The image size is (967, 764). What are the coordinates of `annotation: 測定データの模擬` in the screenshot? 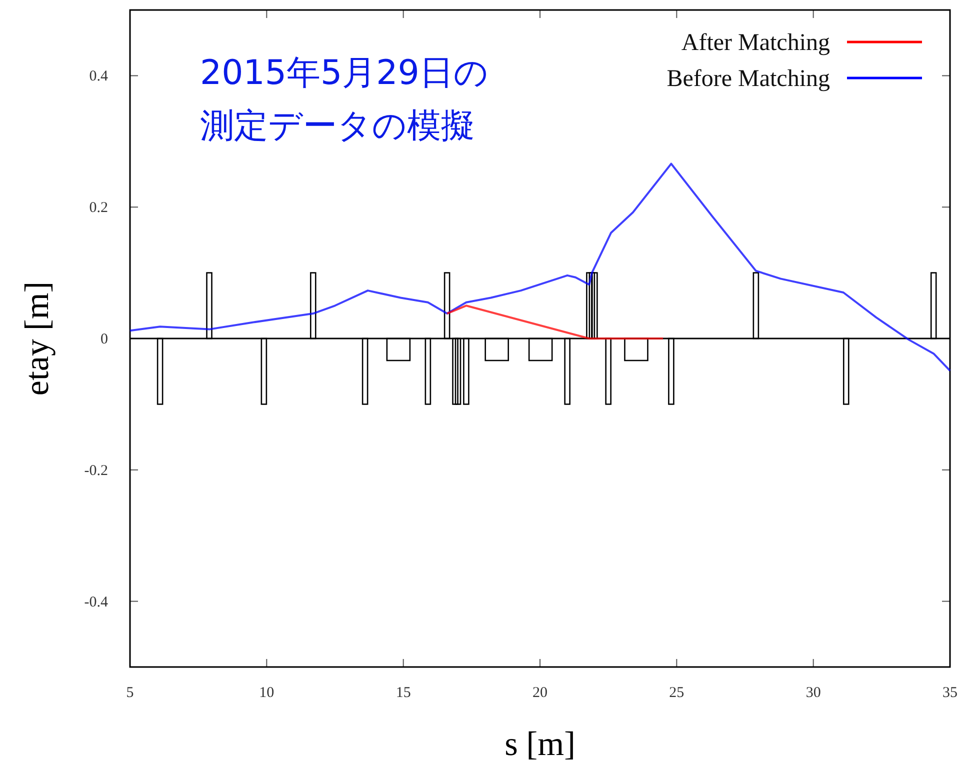 It's located at (337, 126).